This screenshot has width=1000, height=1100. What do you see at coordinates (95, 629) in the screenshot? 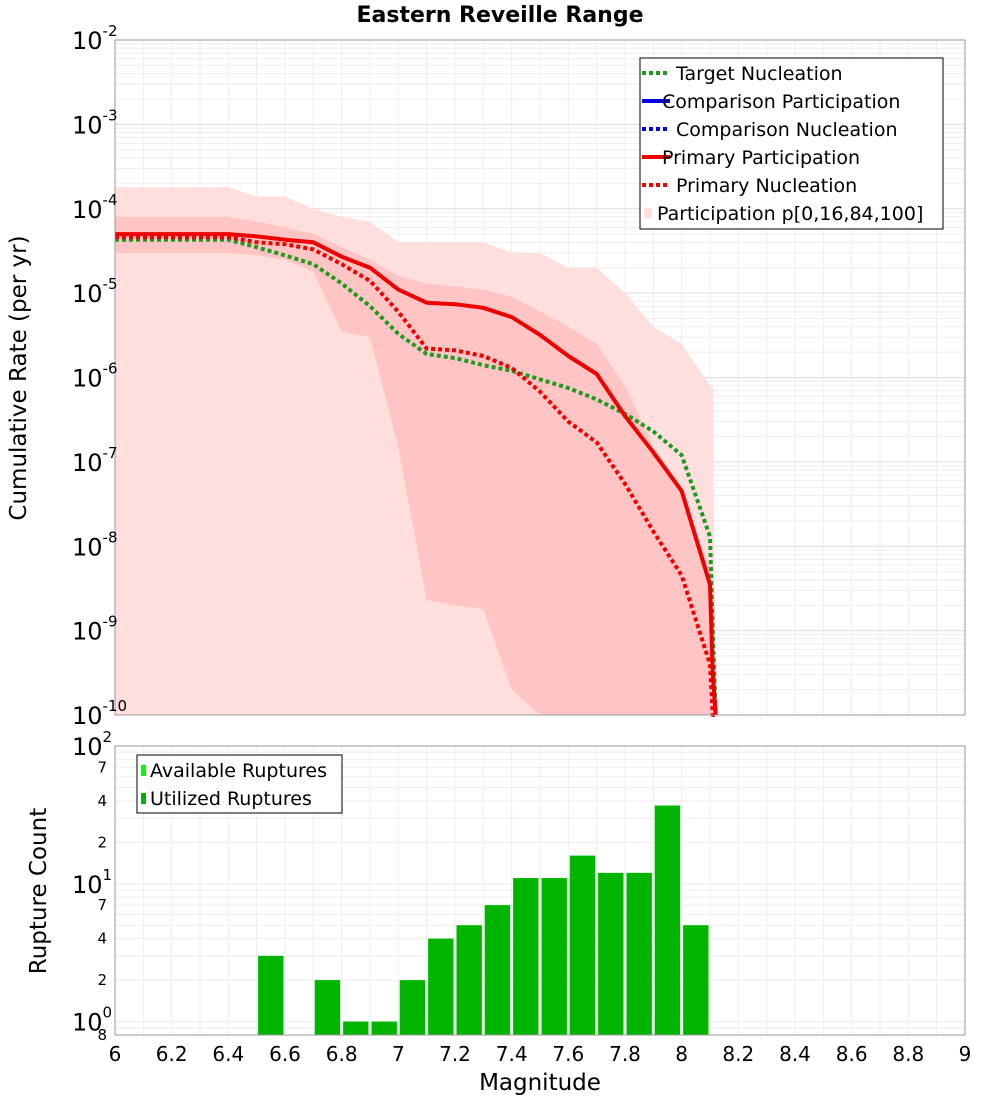
I see `top-y-tick-label: 10⁻⁹` at bounding box center [95, 629].